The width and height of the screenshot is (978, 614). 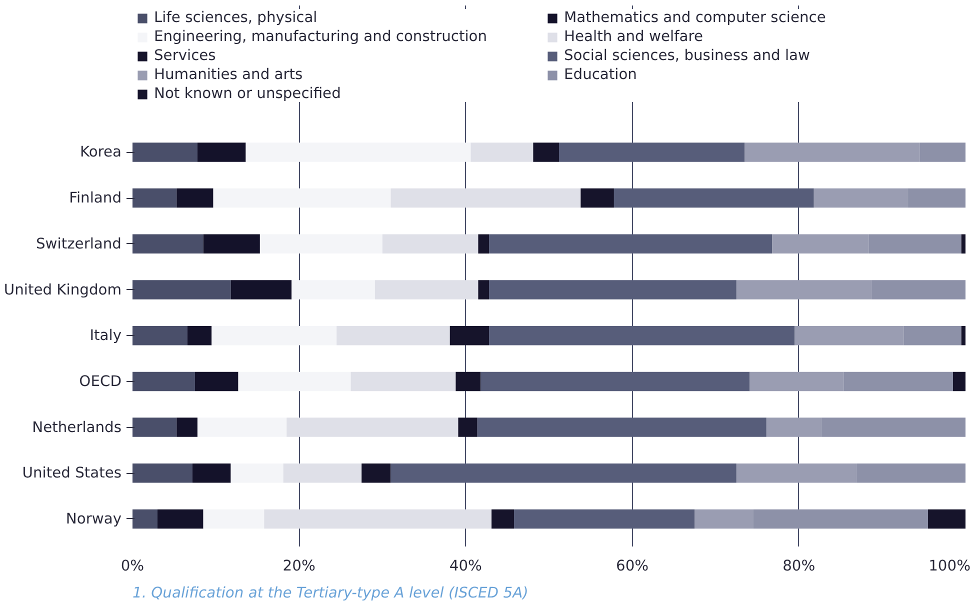 I want to click on y-tick-label: United States, so click(x=72, y=473).